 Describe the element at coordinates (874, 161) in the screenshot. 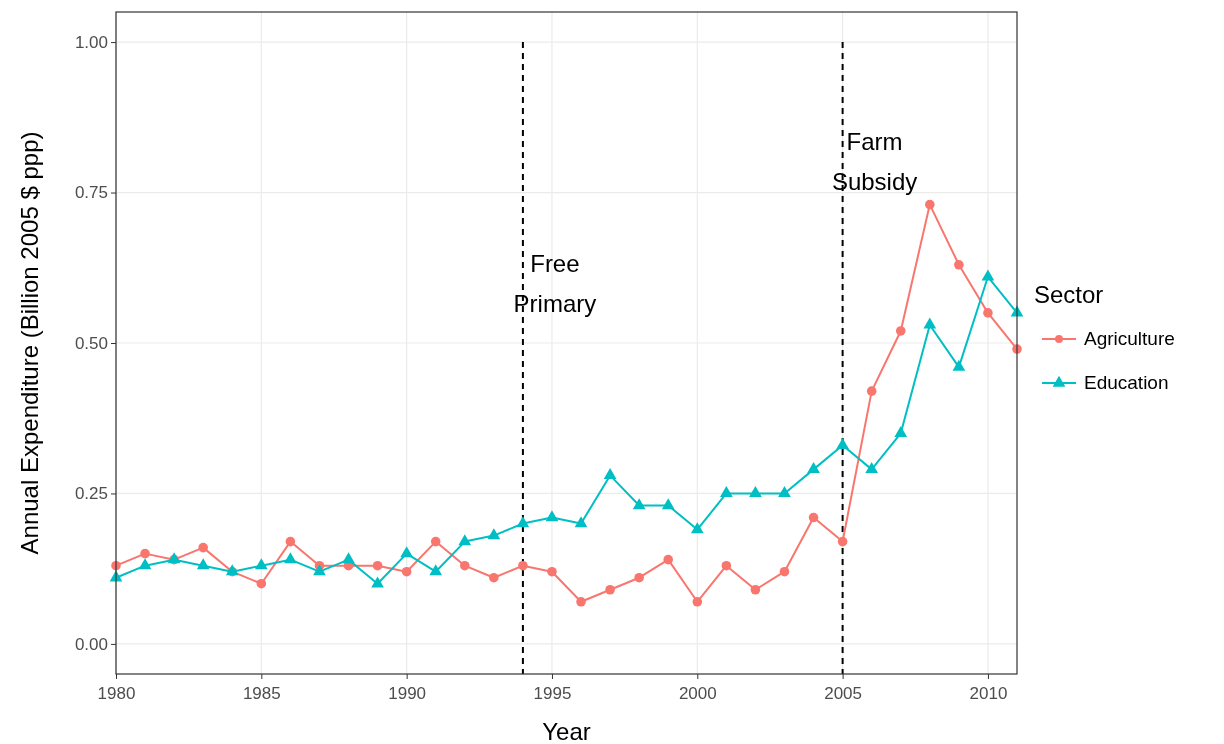

I see `ref-line-label: Farm Subsidy` at that location.